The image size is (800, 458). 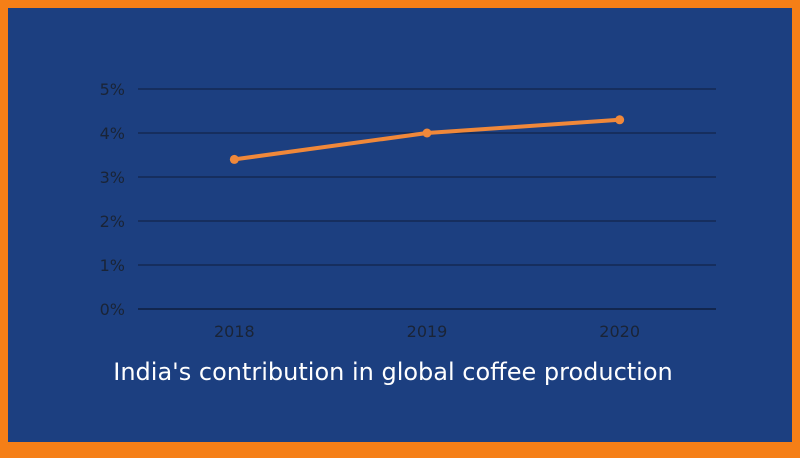 I want to click on y-tick-label: 5%, so click(x=112, y=89).